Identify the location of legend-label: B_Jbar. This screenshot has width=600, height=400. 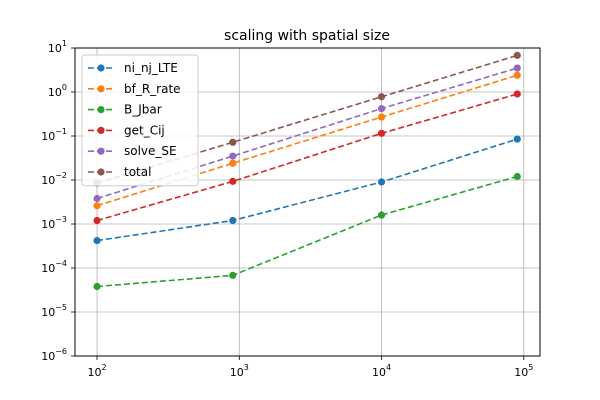
(143, 110).